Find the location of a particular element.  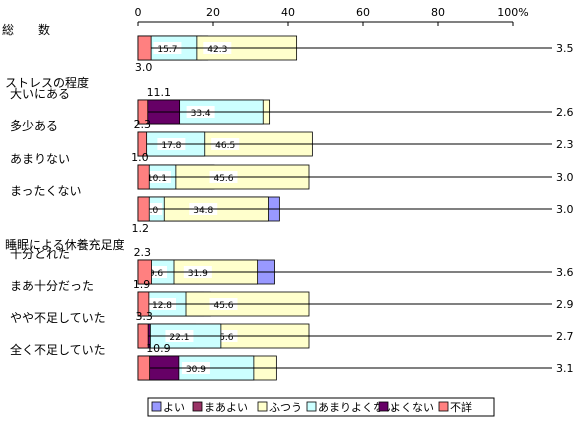

data-label-outside: 2.6 is located at coordinates (565, 112).